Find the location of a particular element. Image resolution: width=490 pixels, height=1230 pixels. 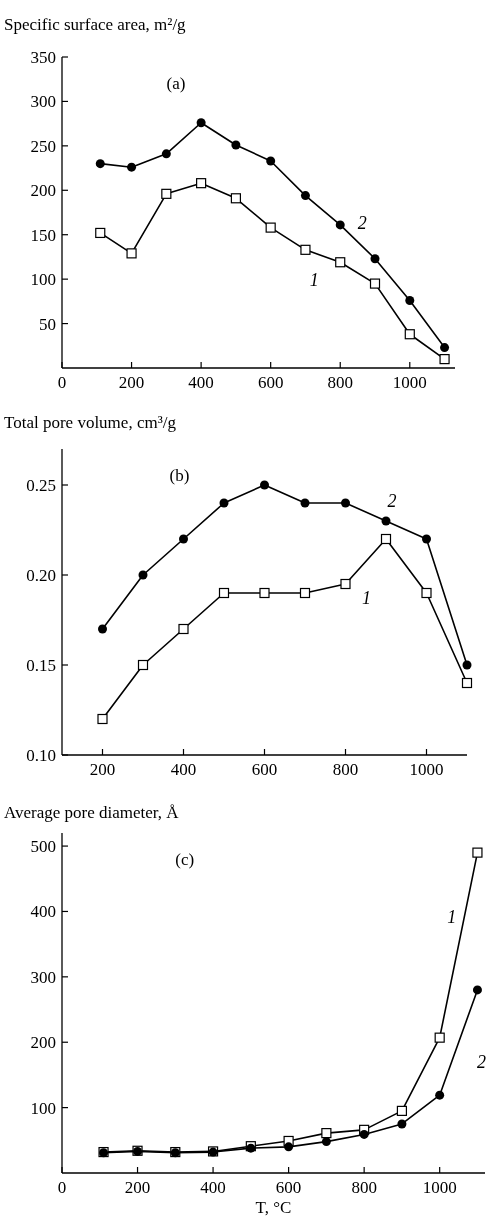

y-tick-label: 250 is located at coordinates (43, 146).